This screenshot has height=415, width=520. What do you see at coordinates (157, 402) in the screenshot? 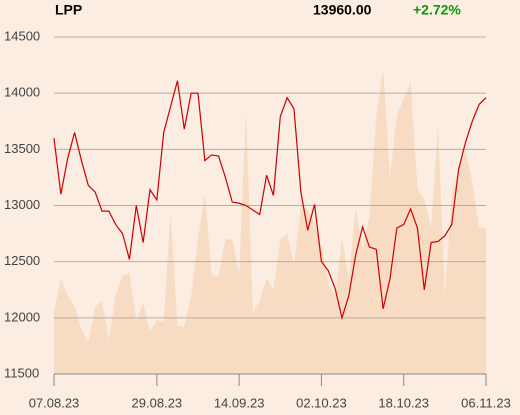
I see `x-tick-label: 29.08.23` at bounding box center [157, 402].